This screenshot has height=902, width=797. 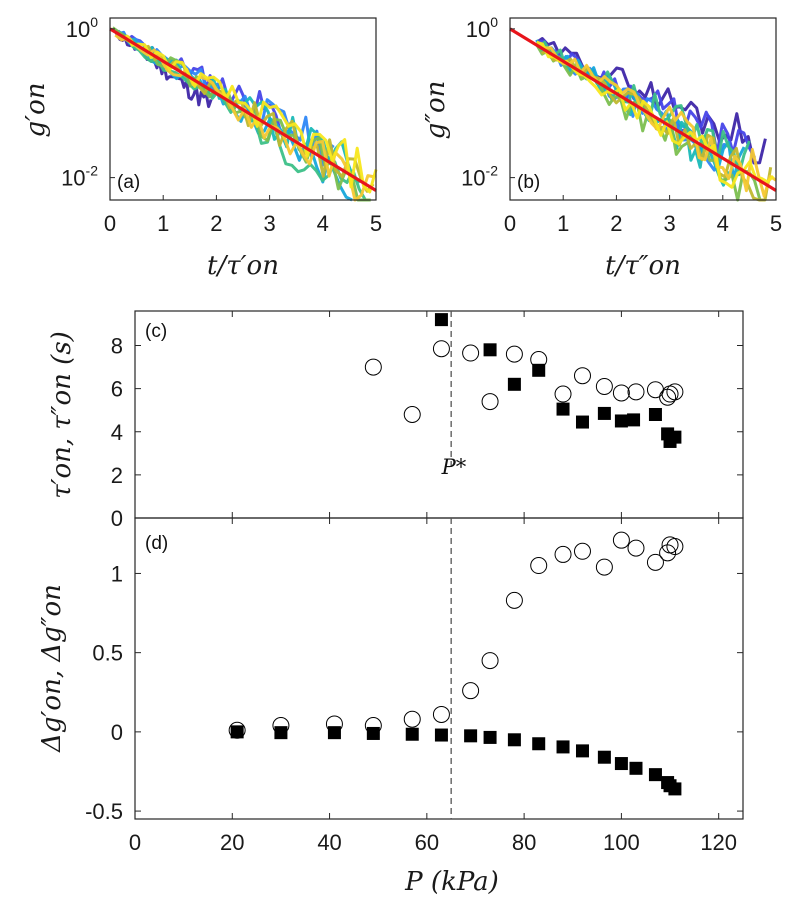 I want to click on panel-a-xlabel: t/τ′on, so click(x=243, y=266).